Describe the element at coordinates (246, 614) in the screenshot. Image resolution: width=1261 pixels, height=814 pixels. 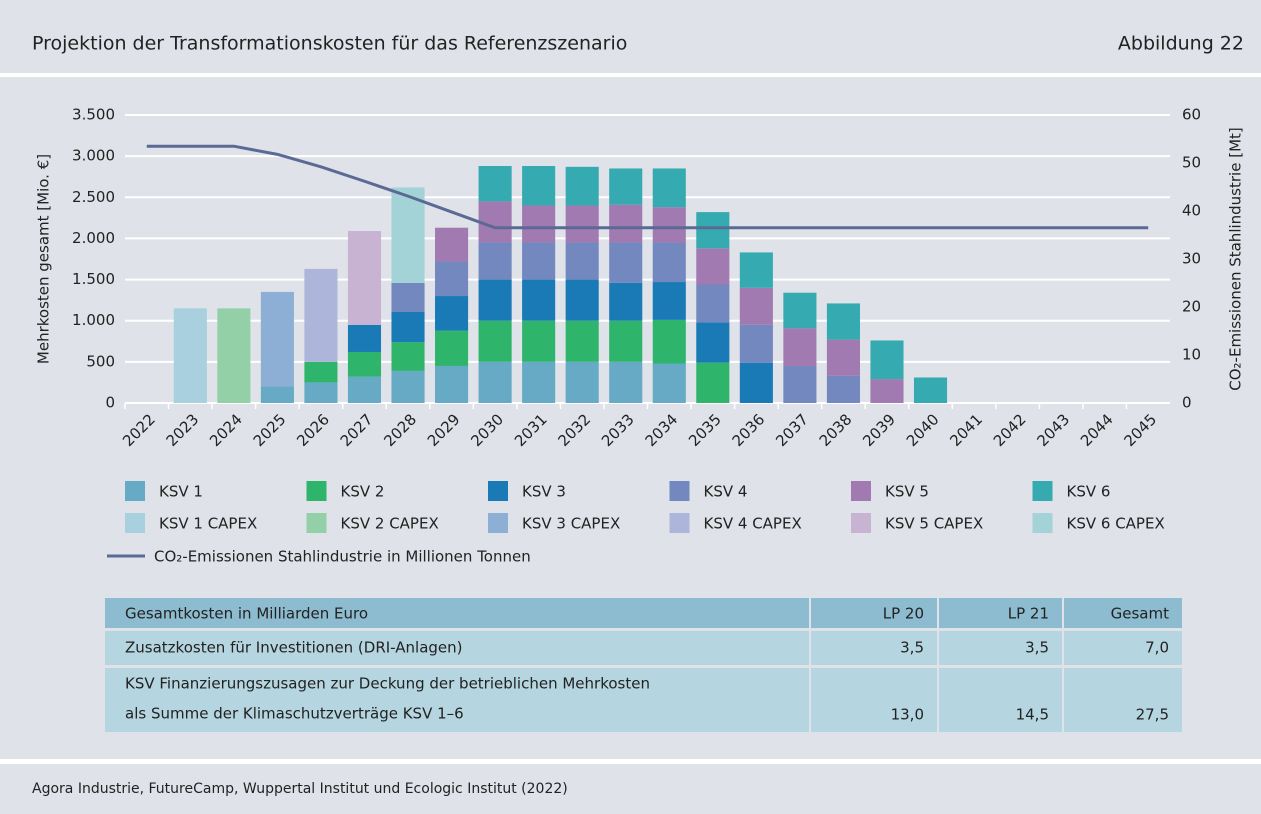
I see `table-header: Gesamtkosten in Milliarden Euro` at that location.